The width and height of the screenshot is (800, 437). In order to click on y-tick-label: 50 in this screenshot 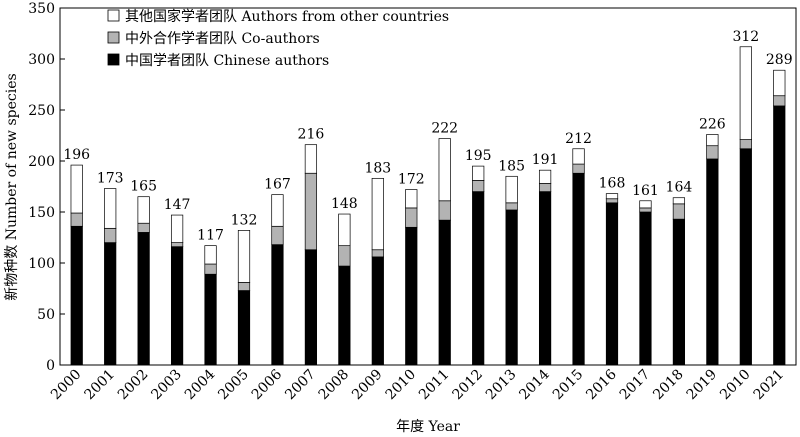, I will do `click(46, 315)`.